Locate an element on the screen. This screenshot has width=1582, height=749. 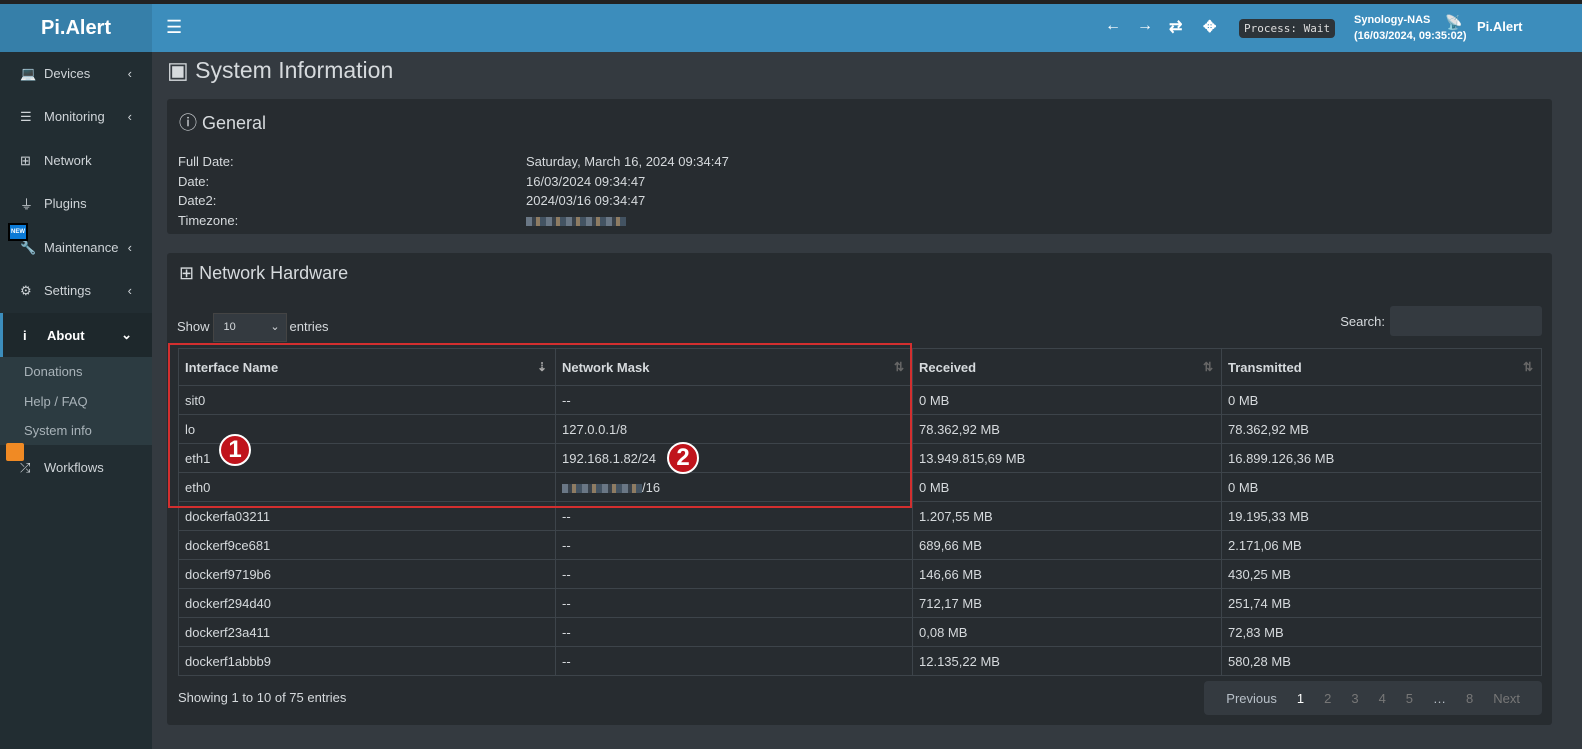
table-cell: 251,74 MB is located at coordinates (1381, 603).